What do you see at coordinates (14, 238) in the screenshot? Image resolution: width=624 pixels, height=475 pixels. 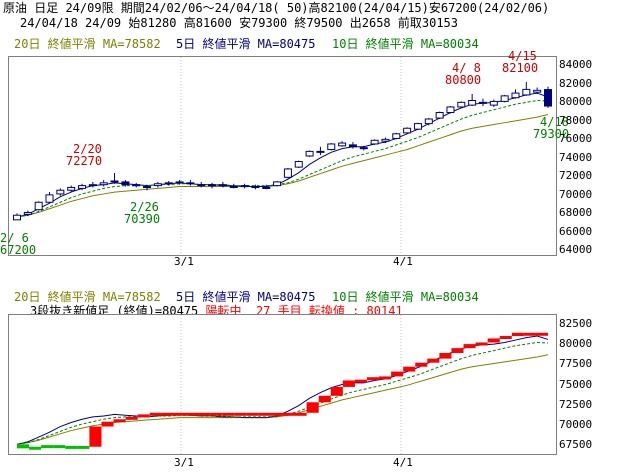 I see `annotation-low-date: 2/ 6` at bounding box center [14, 238].